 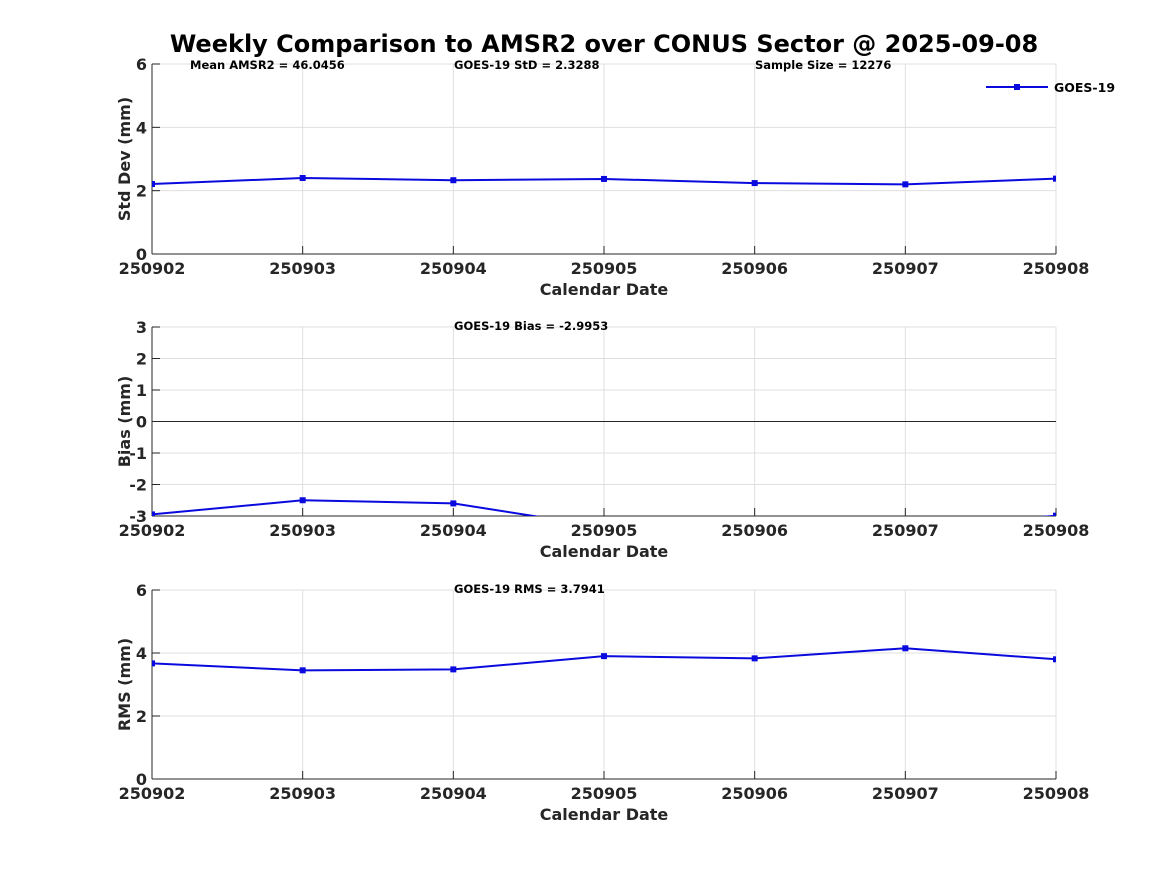 What do you see at coordinates (138, 485) in the screenshot?
I see `y-tick-label: -2` at bounding box center [138, 485].